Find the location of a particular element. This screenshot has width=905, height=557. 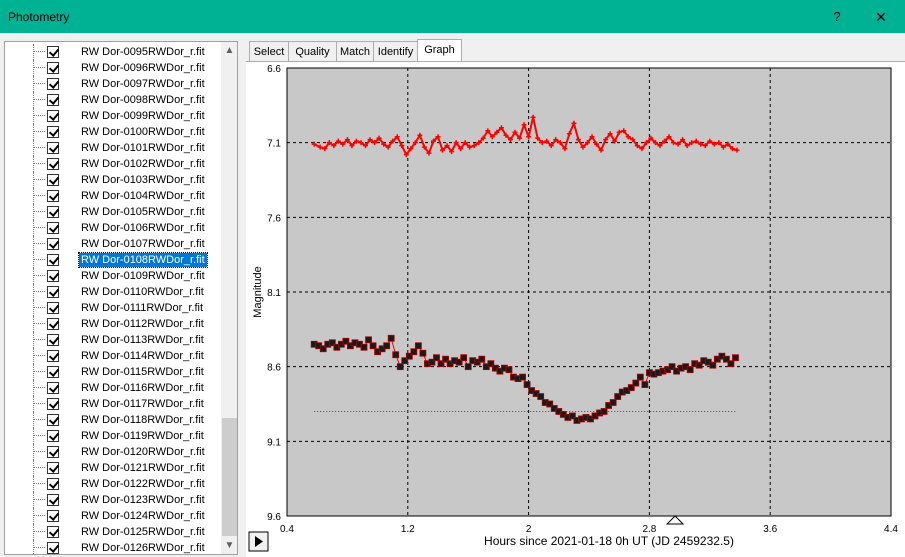

tree-item-label: RW Dor-0115RWDor_r.fit is located at coordinates (142, 372).